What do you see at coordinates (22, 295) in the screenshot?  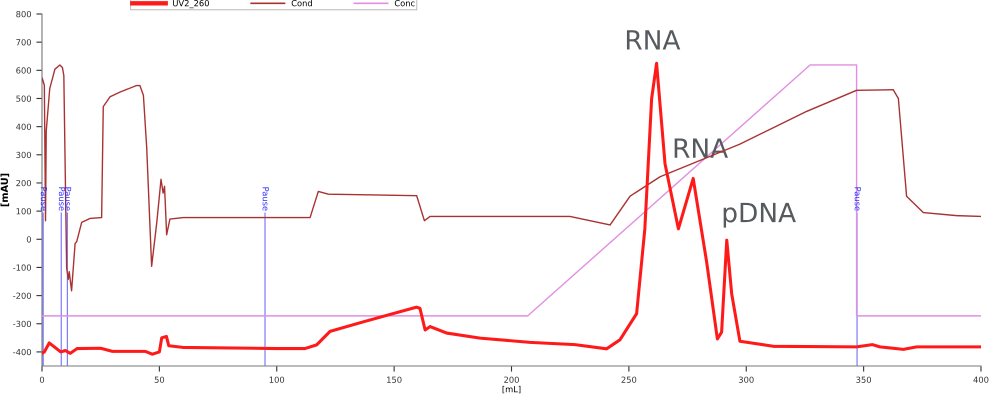 I see `y-tick-label: -200` at bounding box center [22, 295].